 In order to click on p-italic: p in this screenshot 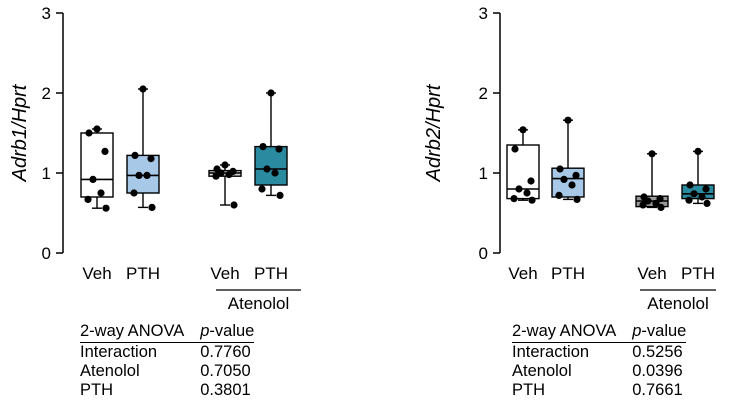, I will do `click(637, 331)`.